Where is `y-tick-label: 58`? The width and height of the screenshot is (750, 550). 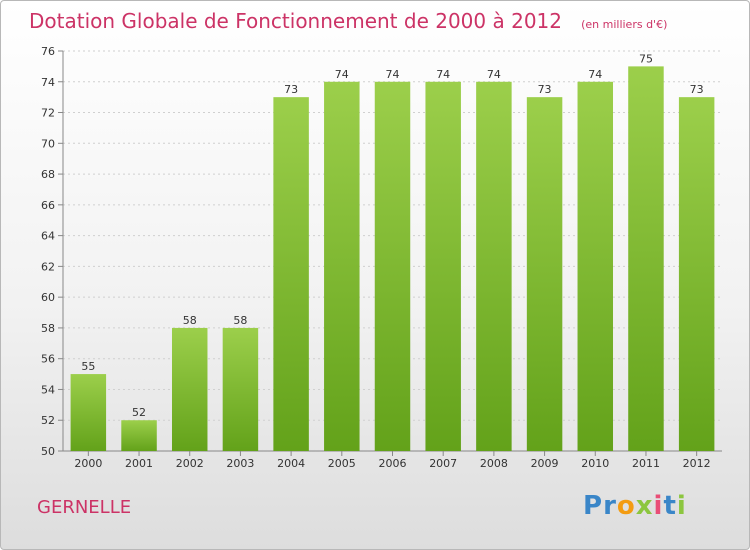
y-tick-label: 58 is located at coordinates (48, 328).